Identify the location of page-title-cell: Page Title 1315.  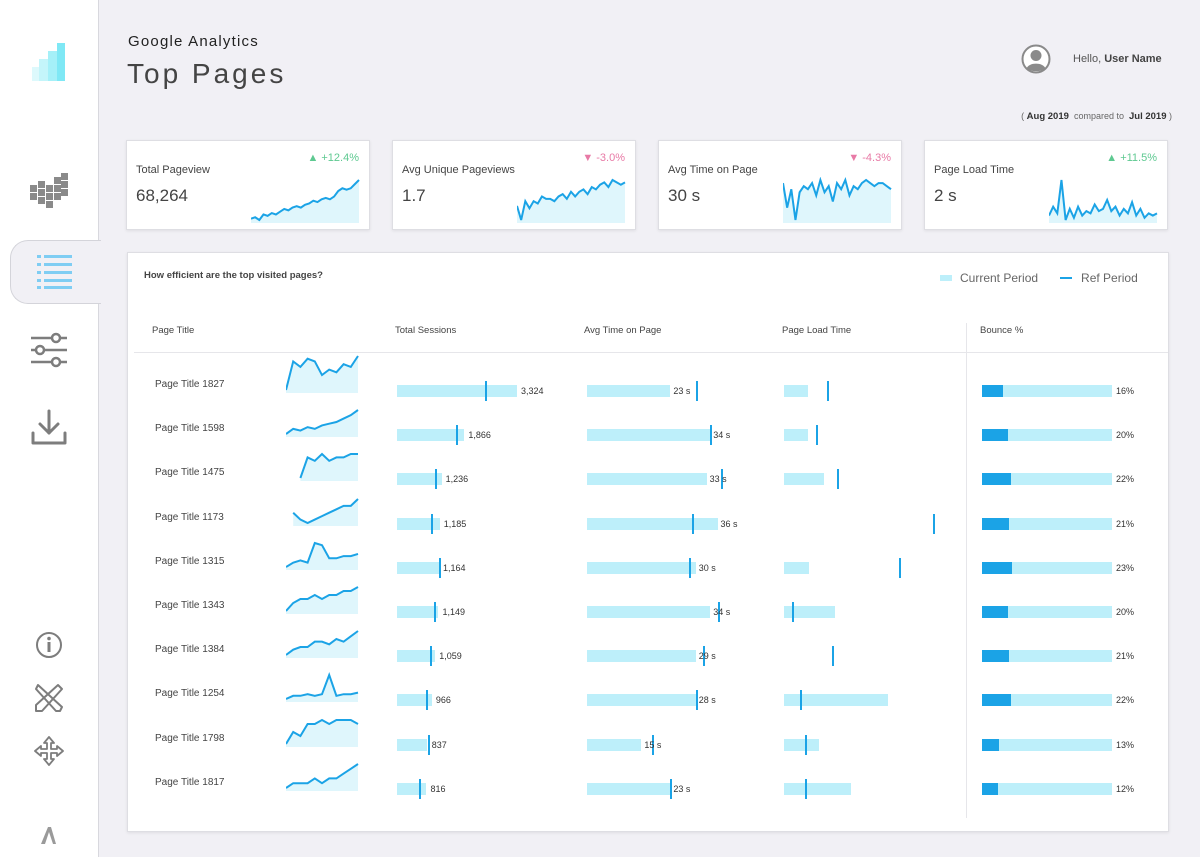
(190, 561).